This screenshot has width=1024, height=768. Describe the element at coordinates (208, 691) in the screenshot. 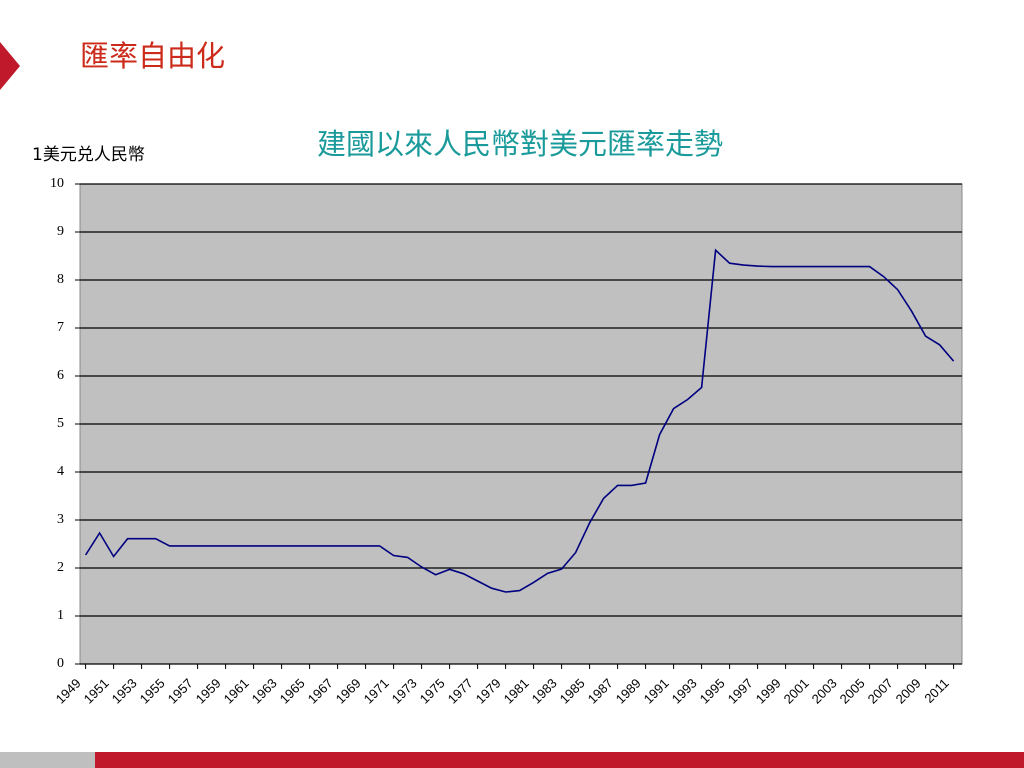

I see `x-tick-label: 1959` at that location.